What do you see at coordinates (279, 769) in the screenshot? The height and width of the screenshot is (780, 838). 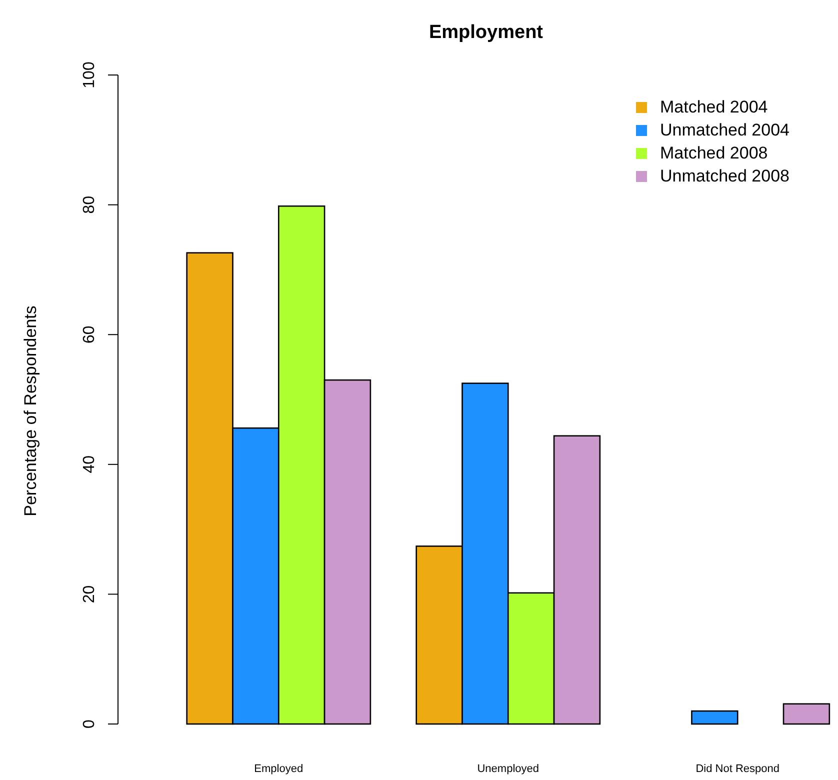 I see `x-tick-label: Employed` at bounding box center [279, 769].